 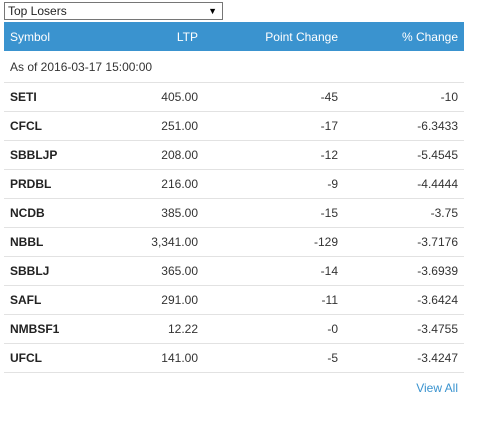 What do you see at coordinates (274, 358) in the screenshot?
I see `cell-point-change: -5` at bounding box center [274, 358].